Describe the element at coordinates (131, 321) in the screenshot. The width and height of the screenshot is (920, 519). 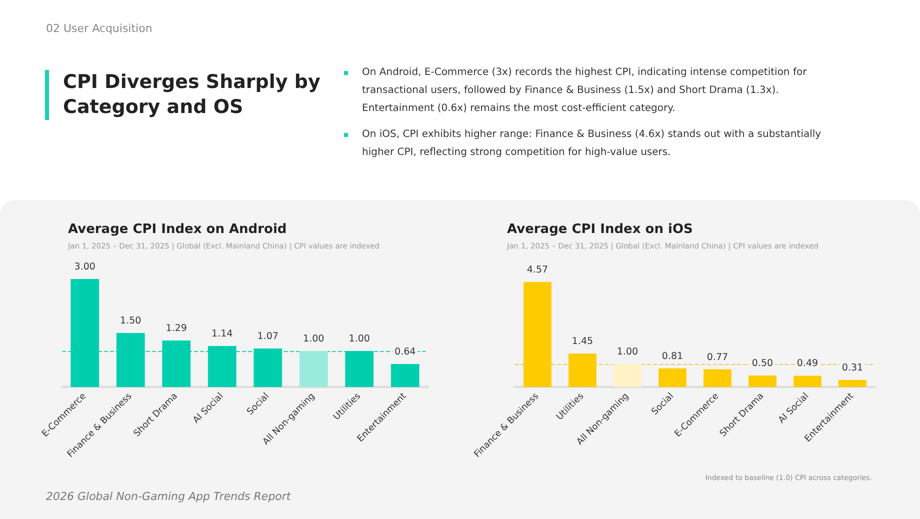
I see `data-label: 1.50` at that location.